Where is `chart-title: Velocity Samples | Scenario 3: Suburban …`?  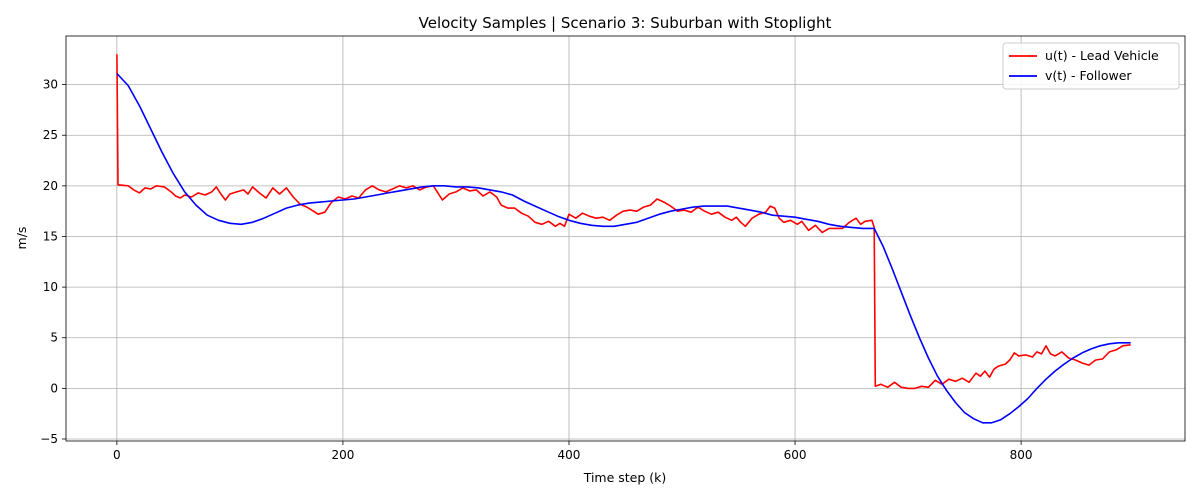
chart-title: Velocity Samples | Scenario 3: Suburban … is located at coordinates (625, 23).